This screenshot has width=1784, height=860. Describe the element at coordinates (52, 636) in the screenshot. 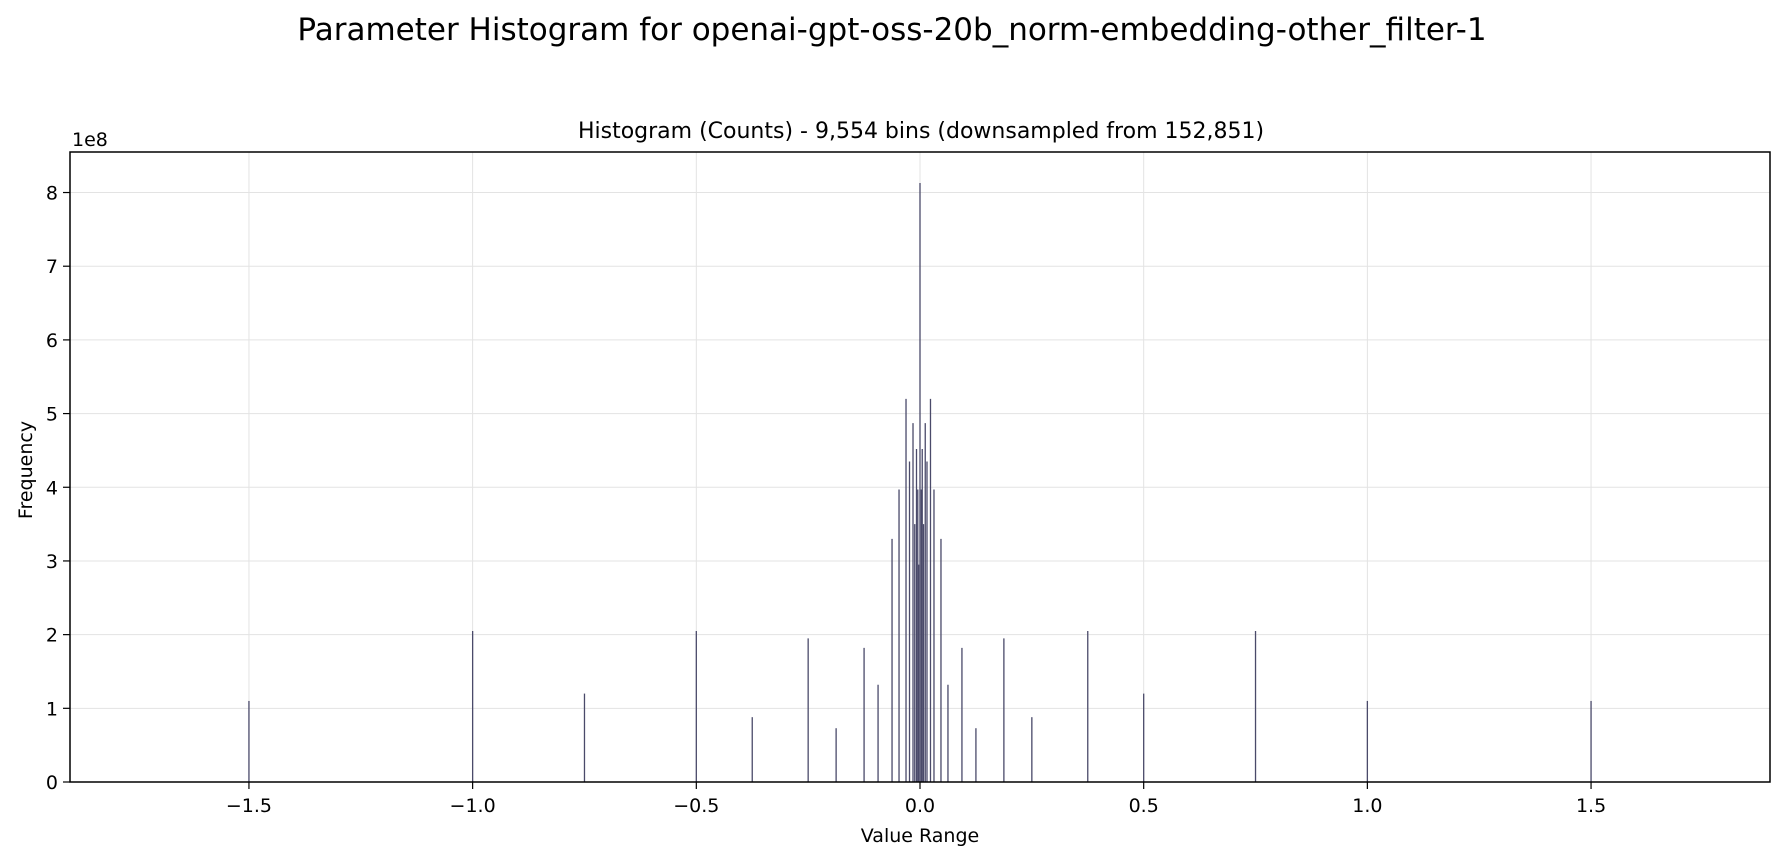

I see `y-tick-label: 2` at that location.